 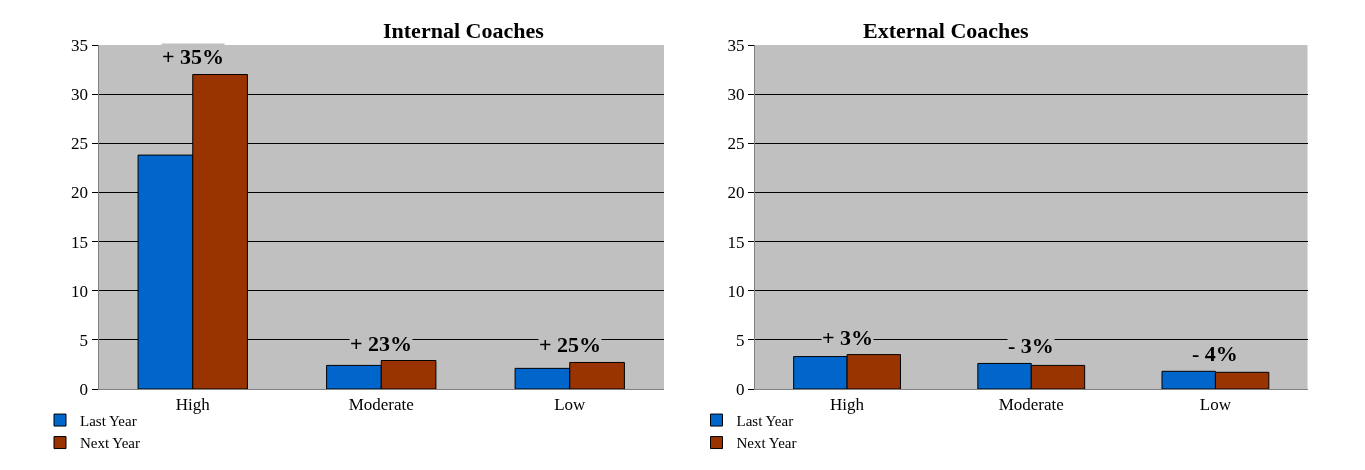 I want to click on annotation: + 25%, so click(x=570, y=344).